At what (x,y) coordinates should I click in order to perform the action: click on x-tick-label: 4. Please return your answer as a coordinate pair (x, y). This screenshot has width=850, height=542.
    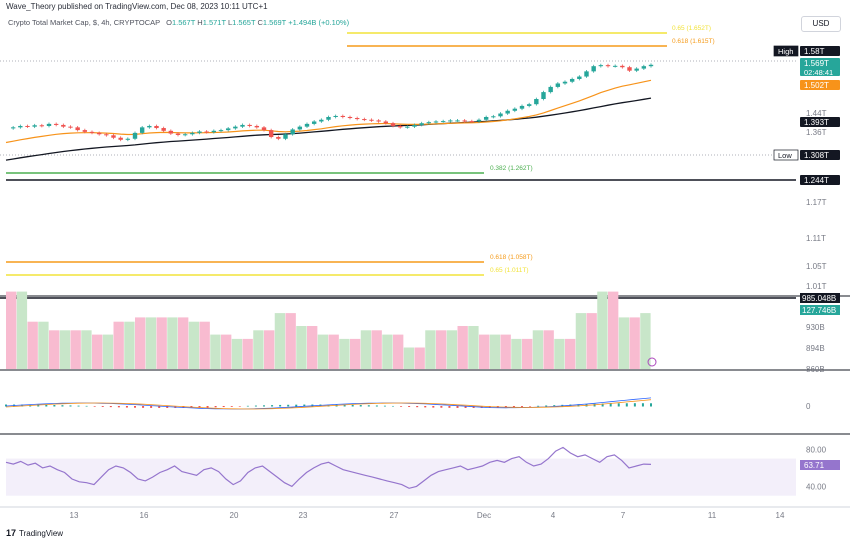
    Looking at the image, I should click on (553, 515).